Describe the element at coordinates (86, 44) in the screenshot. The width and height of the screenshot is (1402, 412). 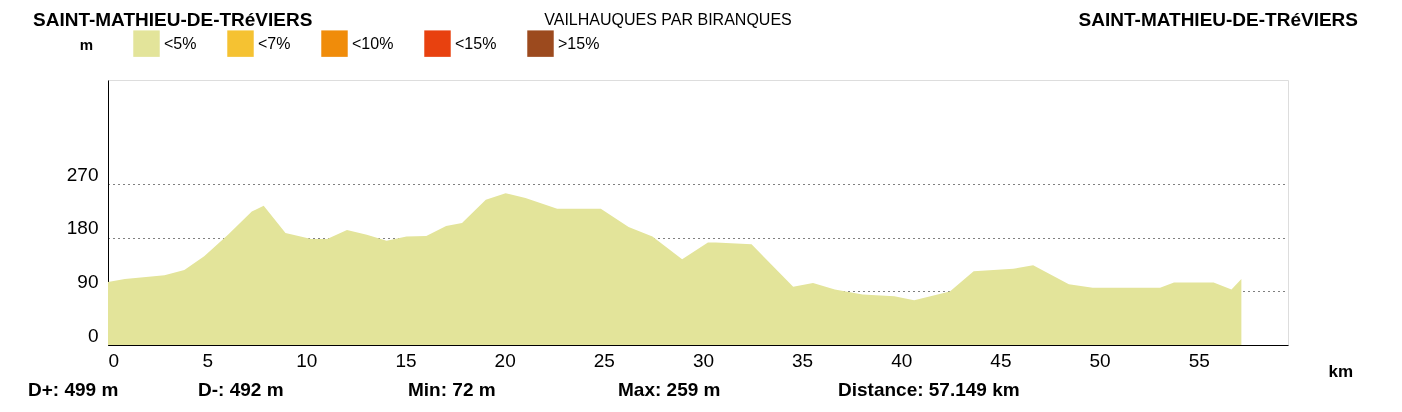
I see `y-axis-title: m` at that location.